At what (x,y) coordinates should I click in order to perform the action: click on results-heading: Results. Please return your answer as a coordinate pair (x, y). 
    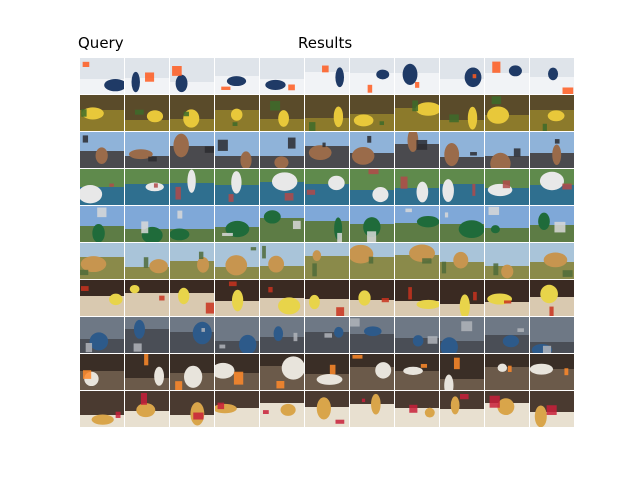
    Looking at the image, I should click on (325, 43).